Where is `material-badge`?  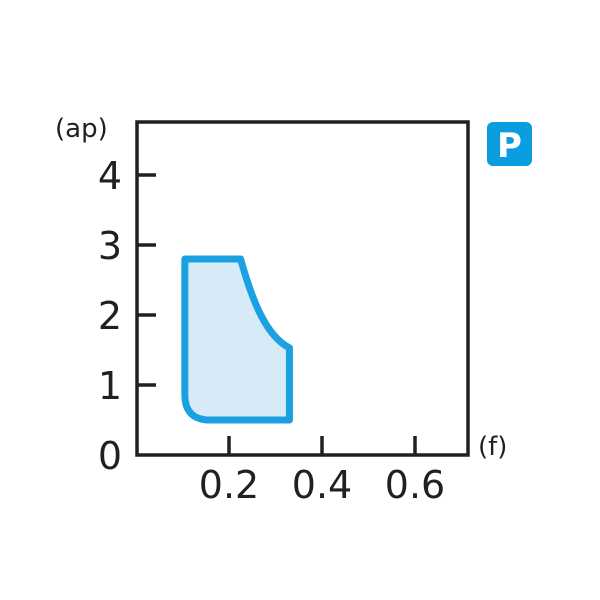 material-badge is located at coordinates (509, 144).